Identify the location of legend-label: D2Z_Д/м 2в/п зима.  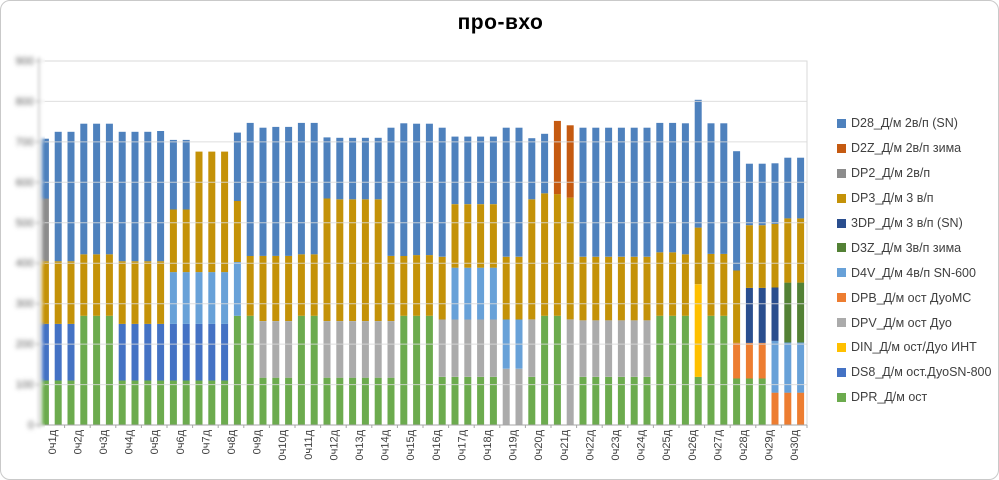
(906, 148).